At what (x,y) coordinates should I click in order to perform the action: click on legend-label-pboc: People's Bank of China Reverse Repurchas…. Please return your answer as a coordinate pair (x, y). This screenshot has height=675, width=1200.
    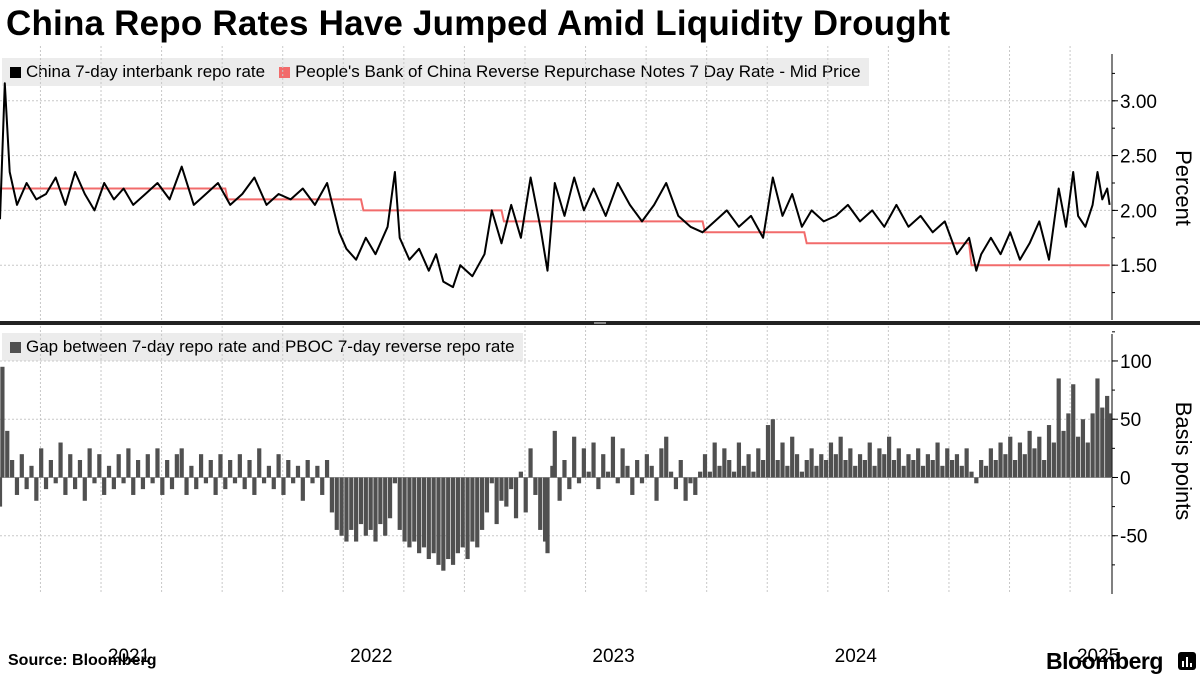
    Looking at the image, I should click on (578, 71).